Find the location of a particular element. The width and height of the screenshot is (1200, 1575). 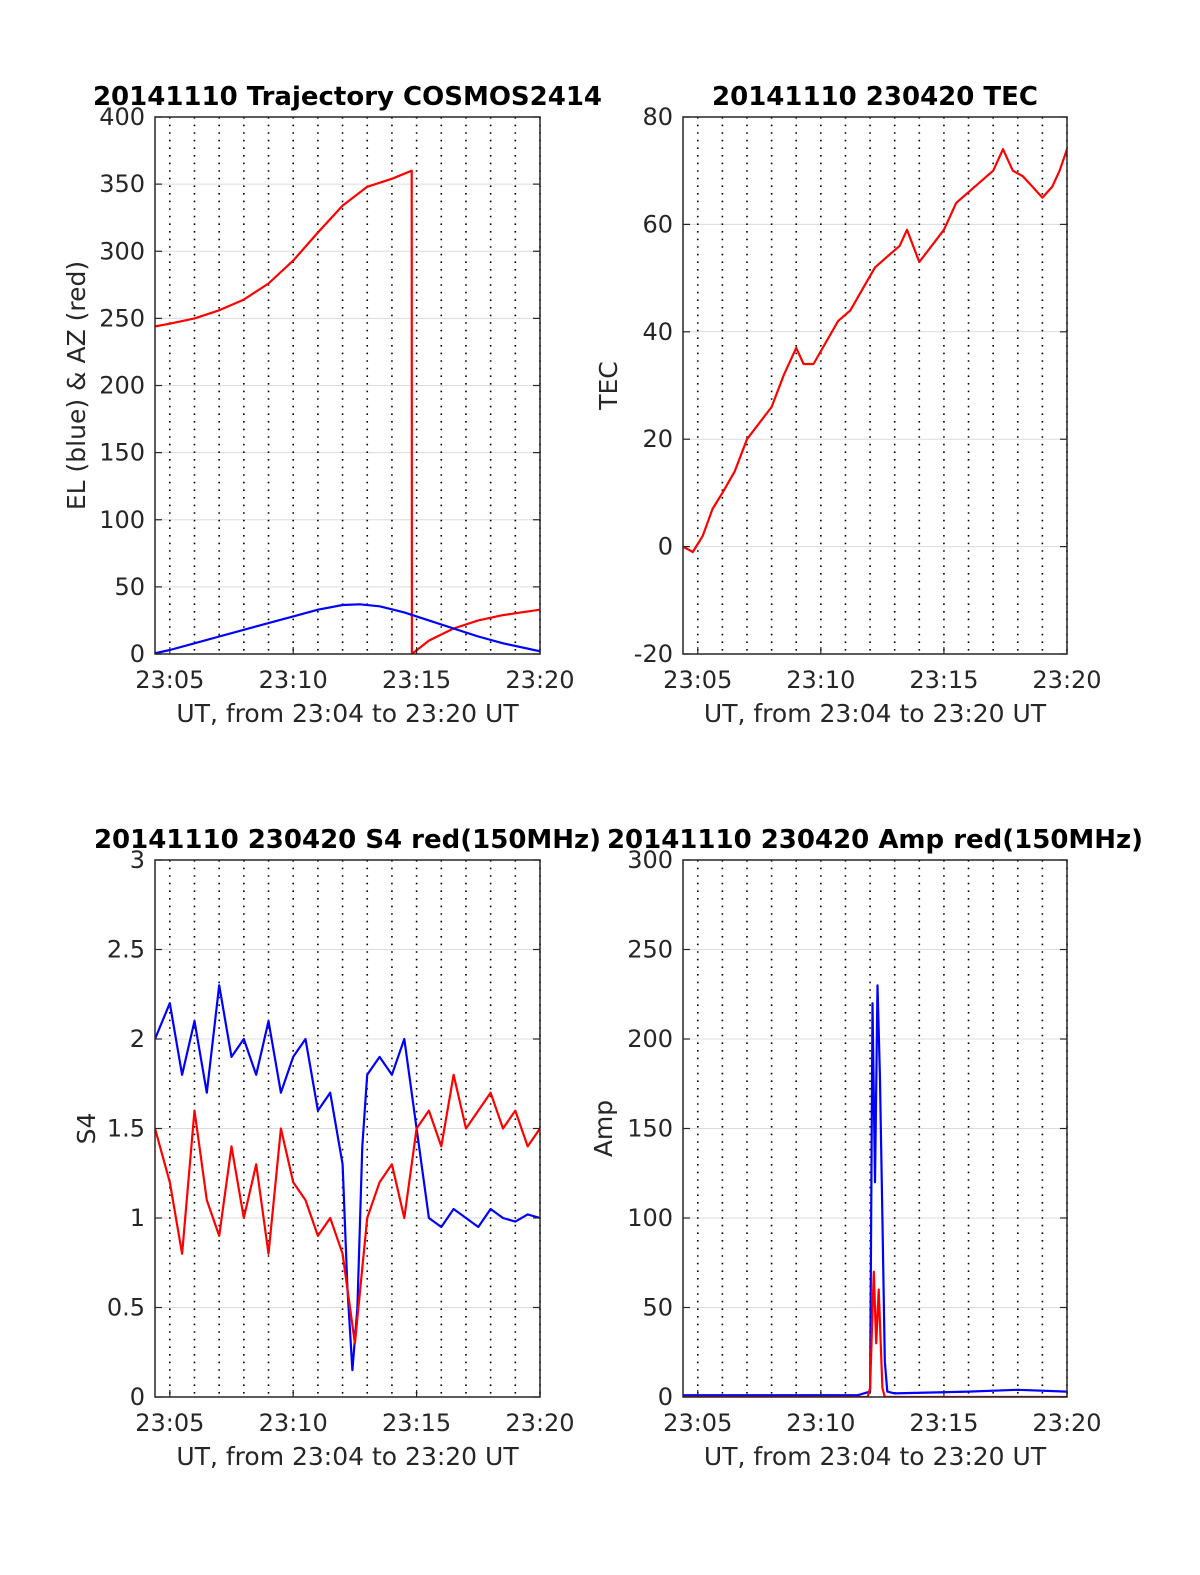

y-axis-label: Amp is located at coordinates (603, 1128).